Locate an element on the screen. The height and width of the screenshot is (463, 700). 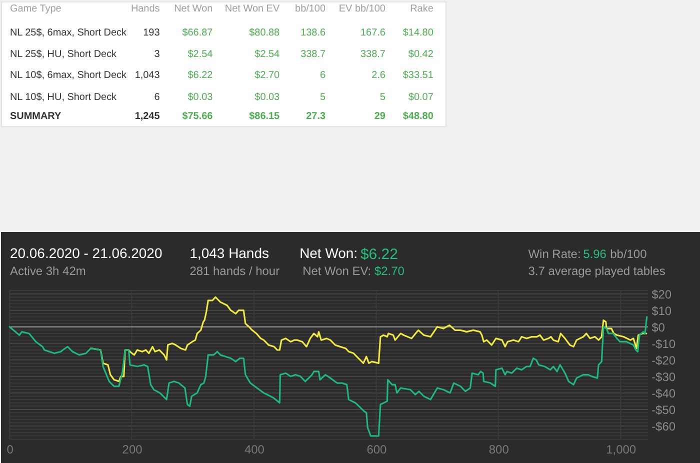
x-tick-label: 400 is located at coordinates (254, 449).